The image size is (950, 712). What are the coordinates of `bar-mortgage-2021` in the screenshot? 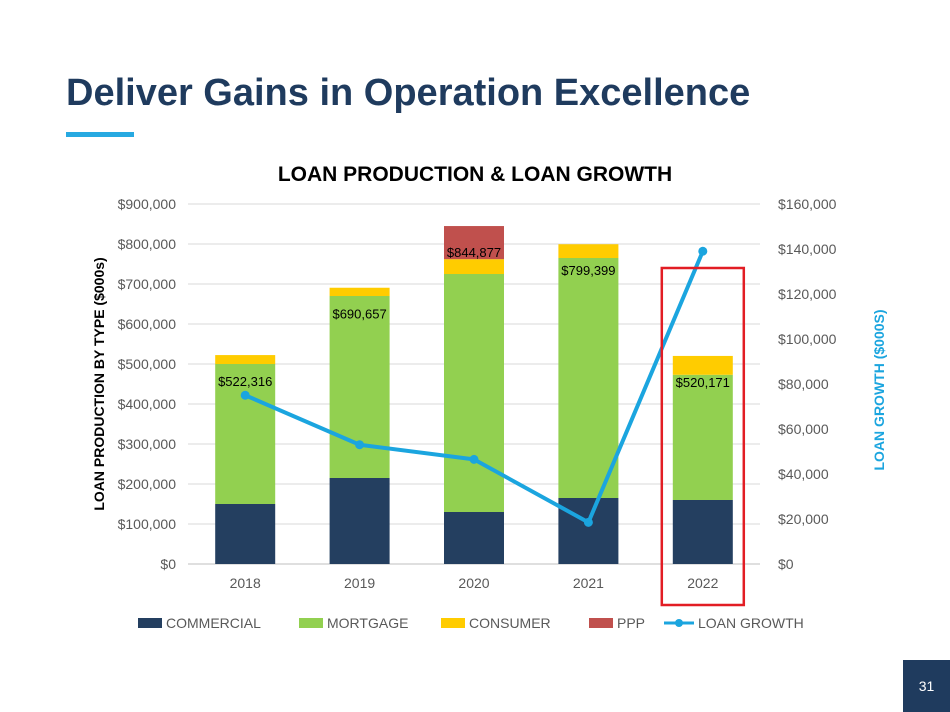 It's located at (588, 378).